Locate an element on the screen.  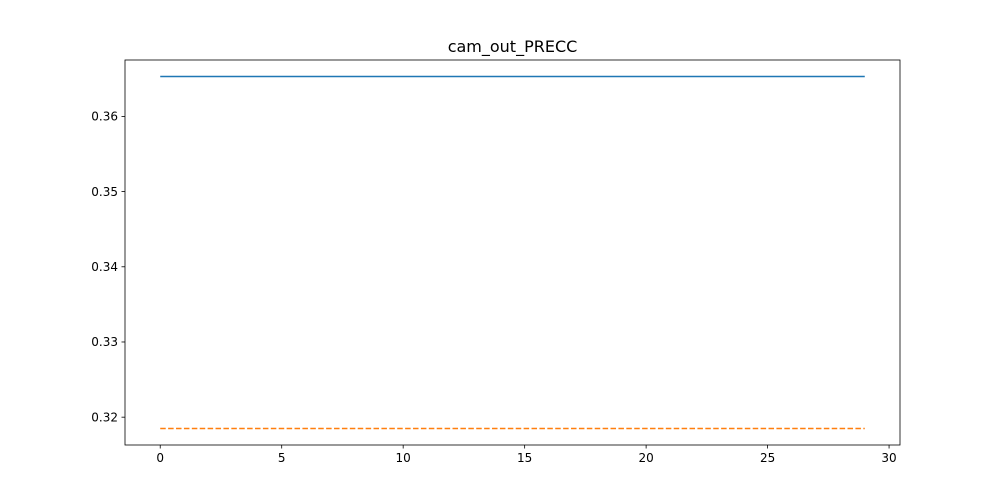
x-axis-ticks: 0 5 10 15 20 25 30 is located at coordinates (526, 455).